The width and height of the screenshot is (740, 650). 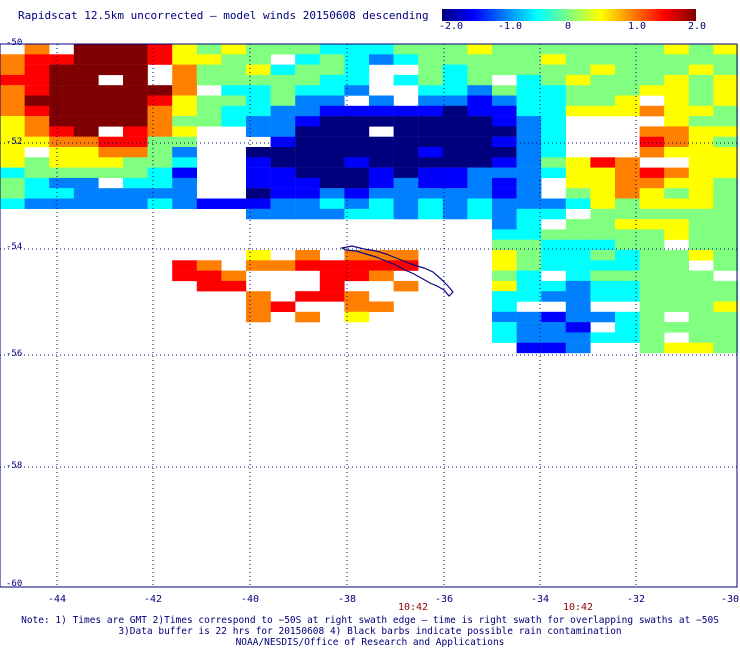 What do you see at coordinates (569, 15) in the screenshot?
I see `color-bar` at bounding box center [569, 15].